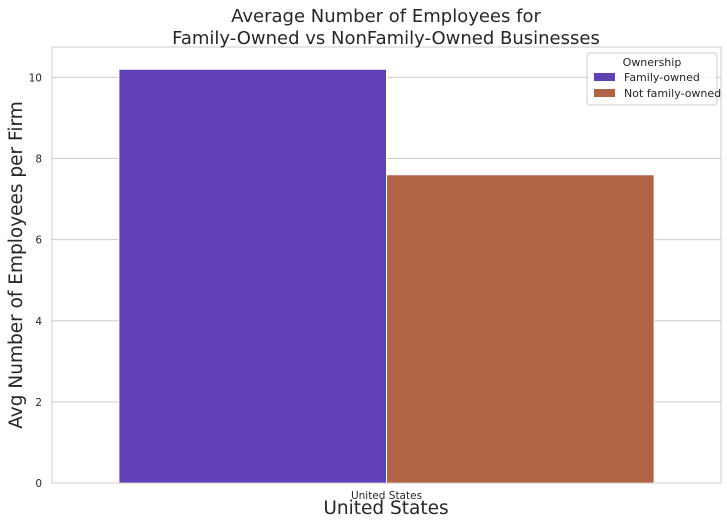 The height and width of the screenshot is (531, 727). What do you see at coordinates (652, 62) in the screenshot?
I see `legend-title: Ownership` at bounding box center [652, 62].